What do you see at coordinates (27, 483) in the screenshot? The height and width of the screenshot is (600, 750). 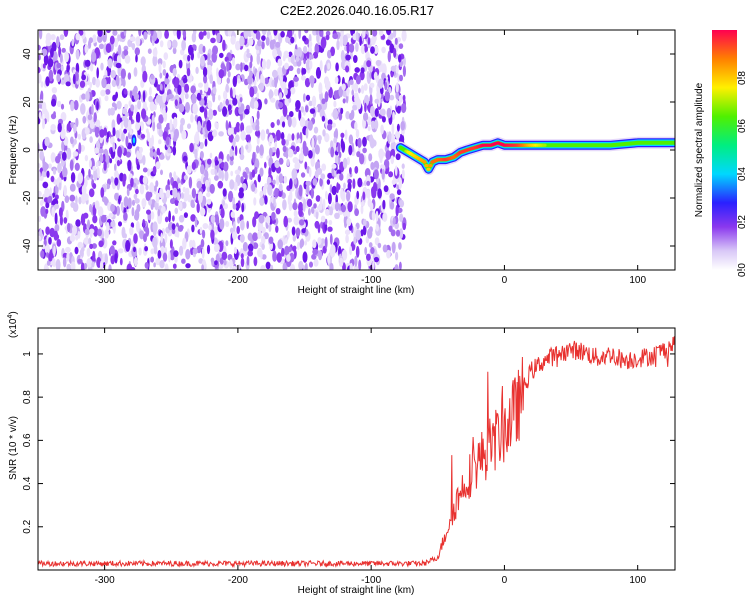 I see `y-tick-label: 0.4` at bounding box center [27, 483].